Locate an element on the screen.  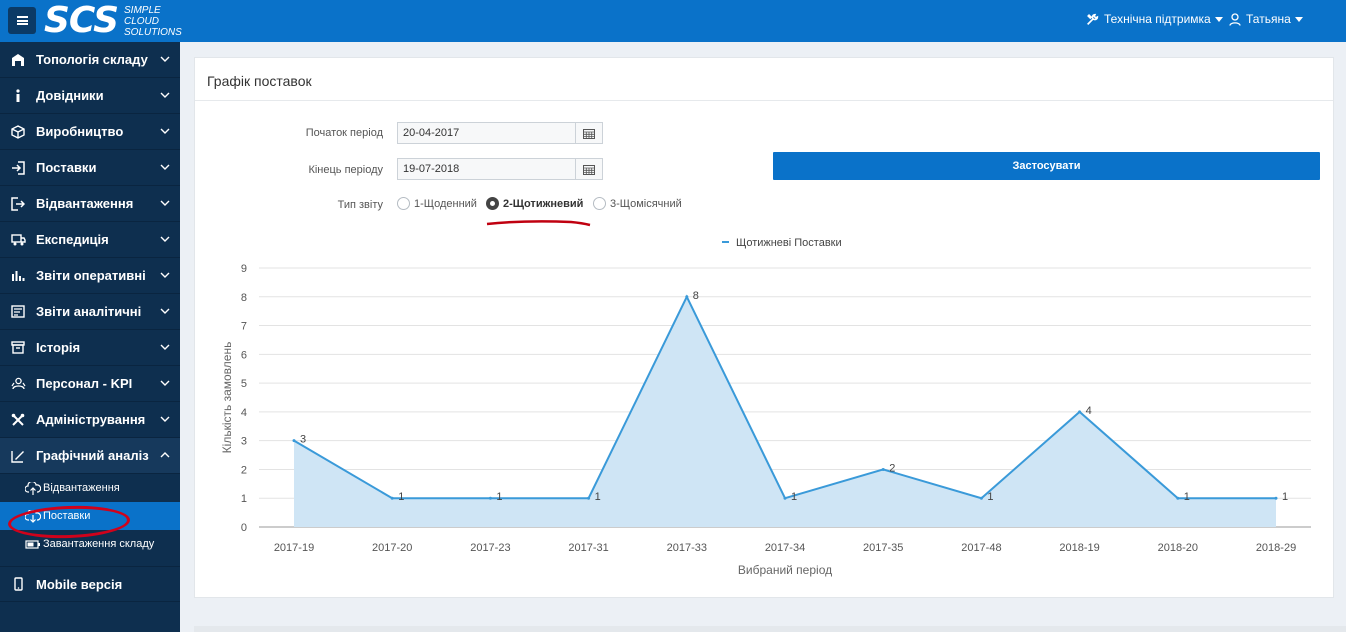
sidebar-item-operational-reports: Звіти оперативні is located at coordinates (90, 276).